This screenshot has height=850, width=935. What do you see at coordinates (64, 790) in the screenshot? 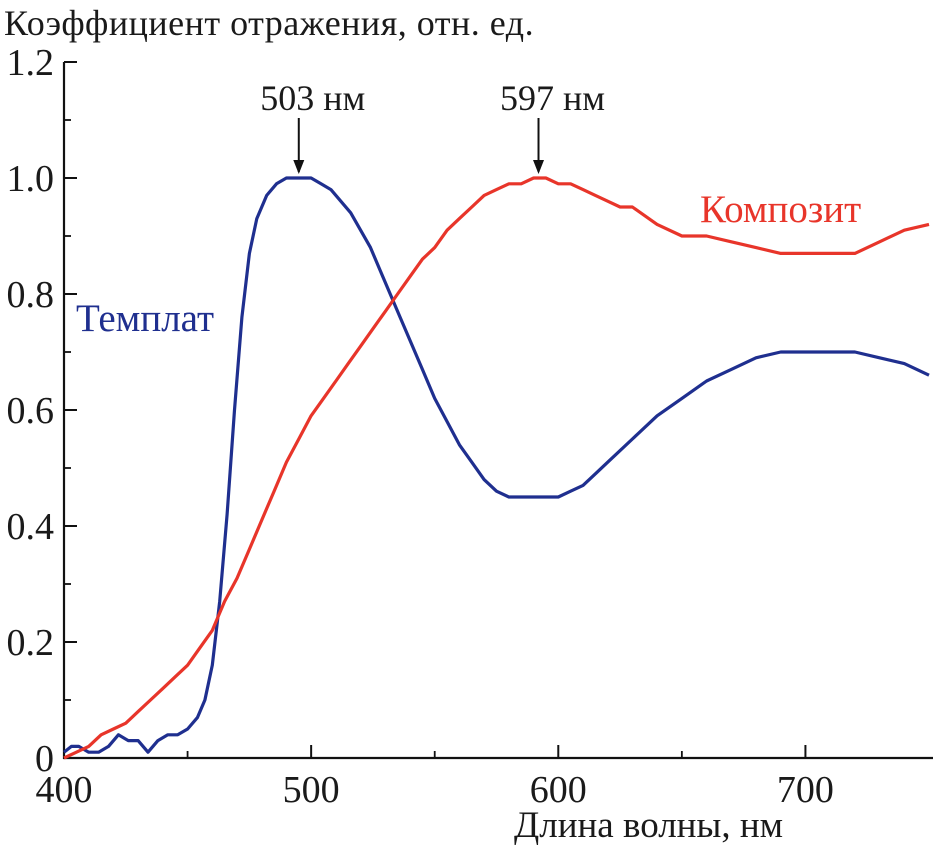
I see `x-tick-label: 400` at bounding box center [64, 790].